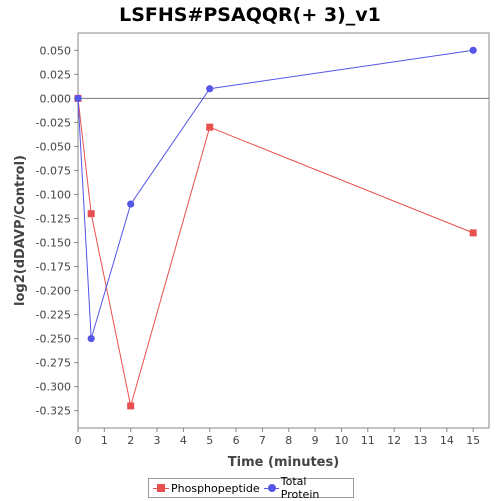 This screenshot has width=500, height=501. Describe the element at coordinates (368, 440) in the screenshot. I see `x-tick-label: 11` at that location.